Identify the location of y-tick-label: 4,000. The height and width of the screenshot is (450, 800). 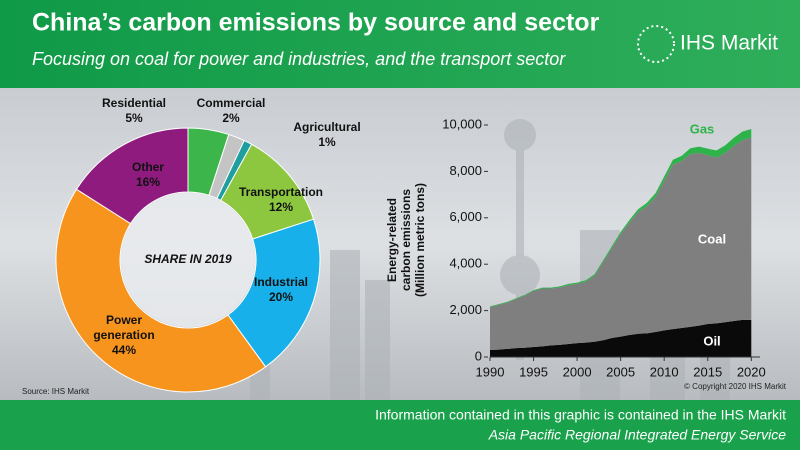
(465, 263).